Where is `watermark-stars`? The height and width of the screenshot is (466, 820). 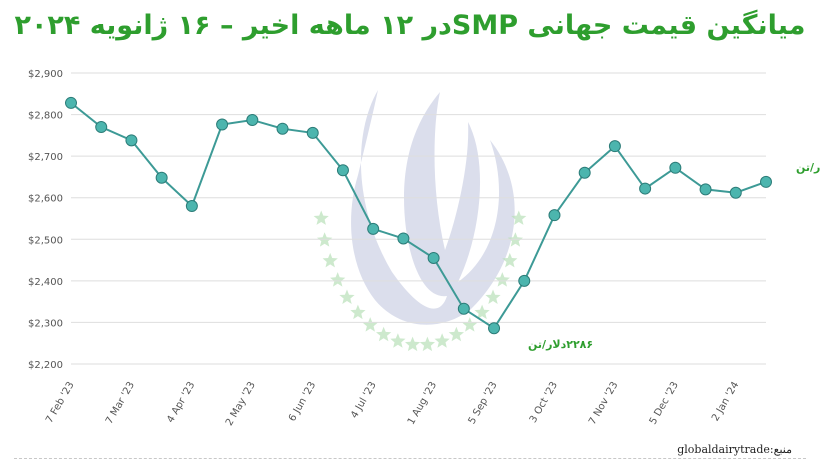
watermark-stars is located at coordinates (420, 281).